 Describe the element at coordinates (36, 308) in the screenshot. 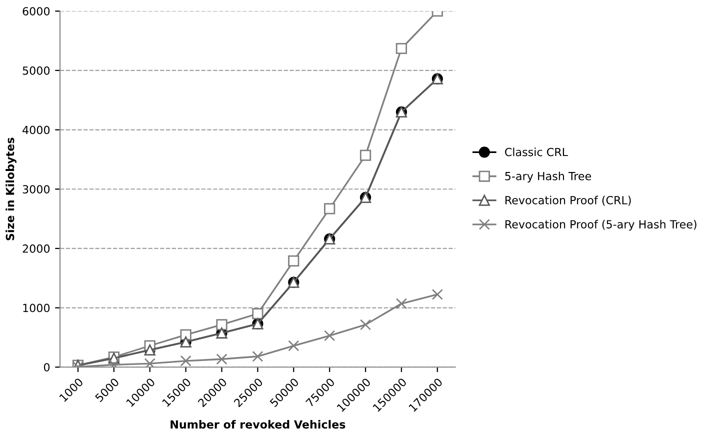

I see `y-tick-label: 1000` at that location.